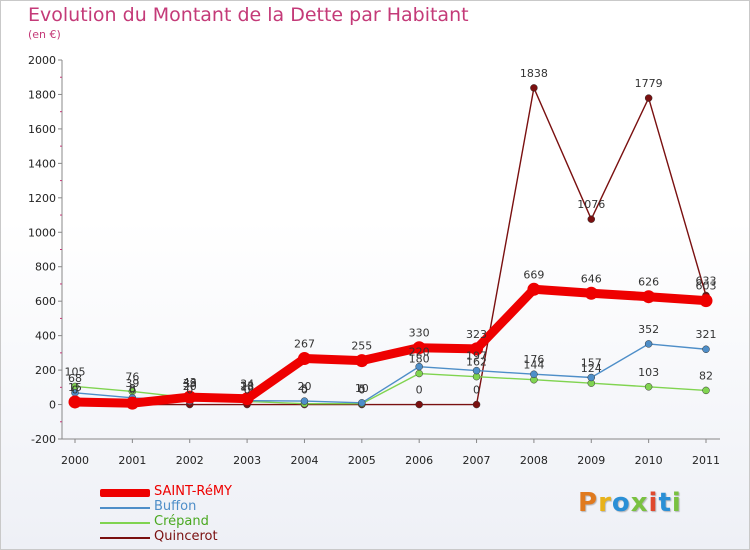 The height and width of the screenshot is (550, 750). I want to click on x-tick-label: 2000, so click(75, 460).